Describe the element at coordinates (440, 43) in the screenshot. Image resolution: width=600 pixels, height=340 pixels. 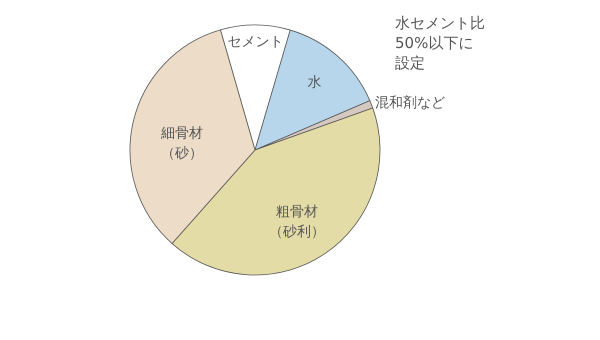
I see `text: 水セメント比50%以下に設定` at that location.